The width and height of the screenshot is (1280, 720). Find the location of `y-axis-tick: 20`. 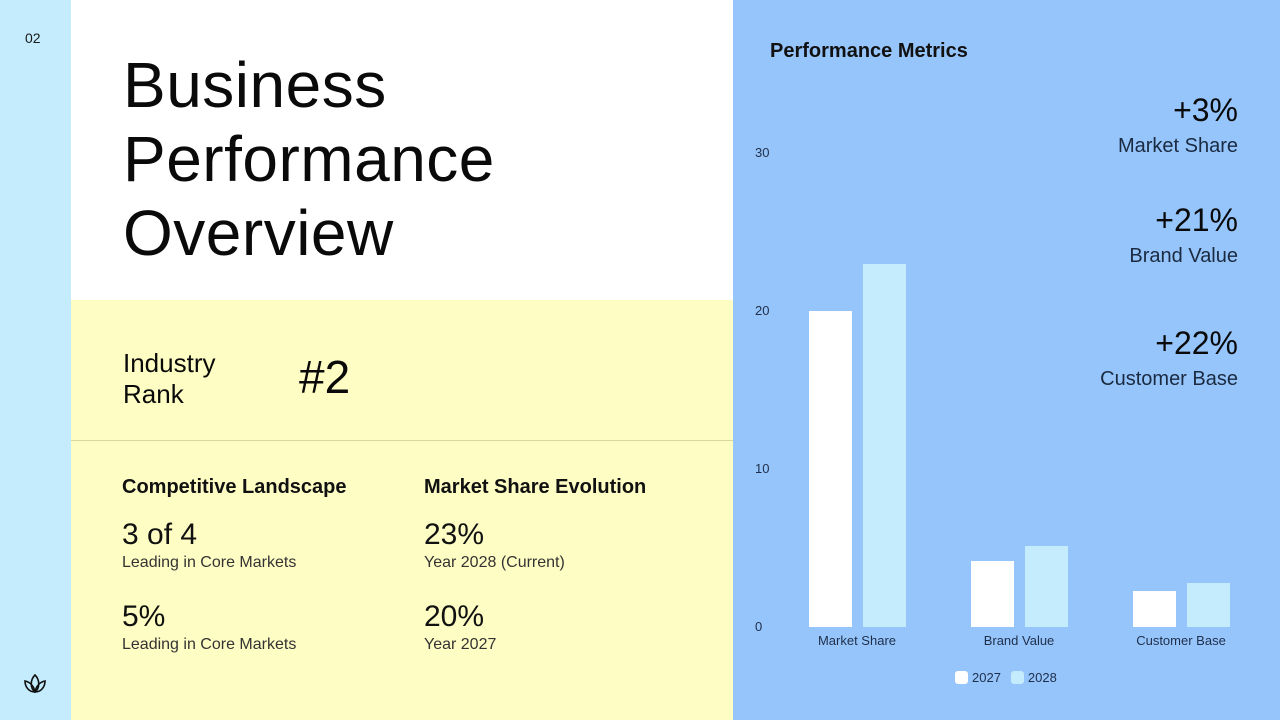

y-axis-tick: 20 is located at coordinates (762, 310).